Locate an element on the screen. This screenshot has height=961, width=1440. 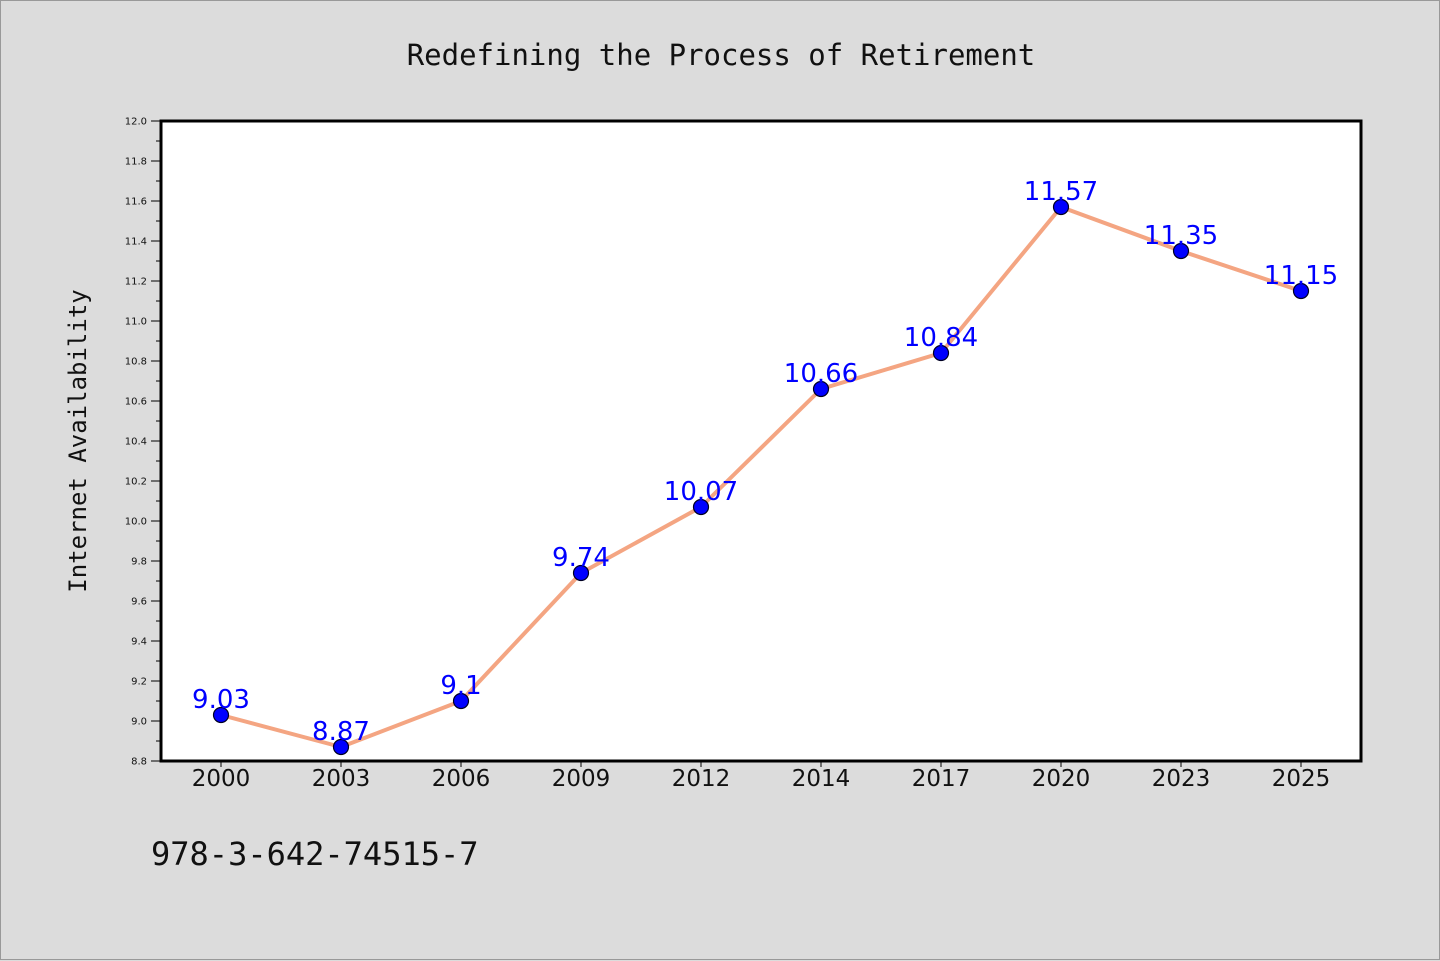
y-tick-label: 9.2 is located at coordinates (139, 682).